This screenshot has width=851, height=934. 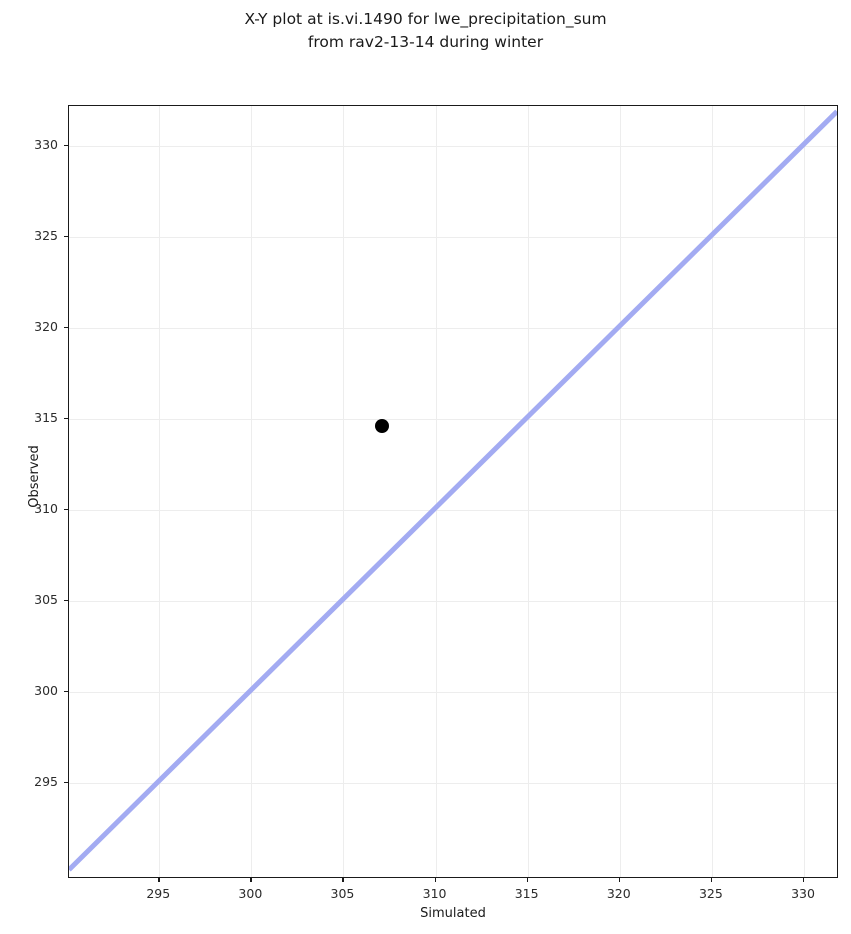 What do you see at coordinates (453, 913) in the screenshot?
I see `x-axis-label: Simulated` at bounding box center [453, 913].